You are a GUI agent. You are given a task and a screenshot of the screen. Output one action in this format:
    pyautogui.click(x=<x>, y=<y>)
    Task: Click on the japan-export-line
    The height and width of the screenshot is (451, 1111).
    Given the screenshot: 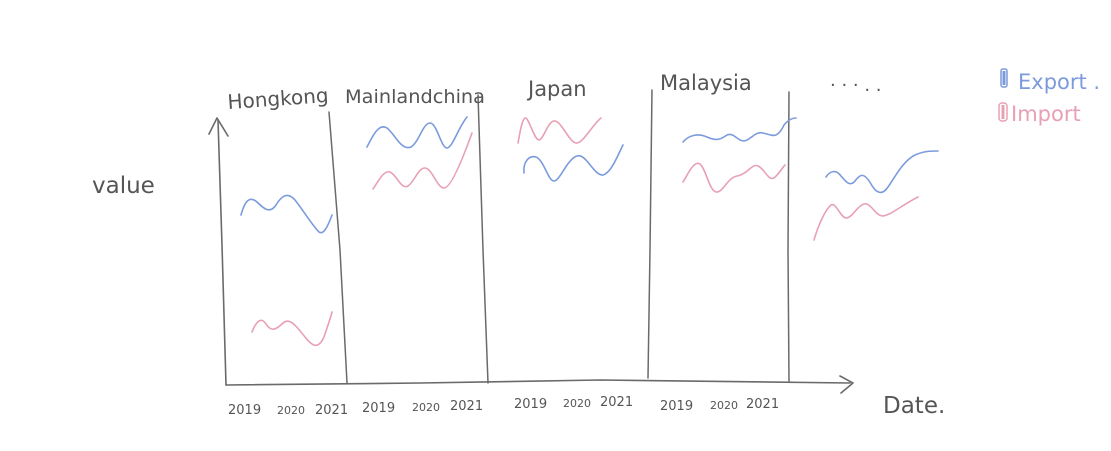 What is the action you would take?
    pyautogui.click(x=573, y=163)
    